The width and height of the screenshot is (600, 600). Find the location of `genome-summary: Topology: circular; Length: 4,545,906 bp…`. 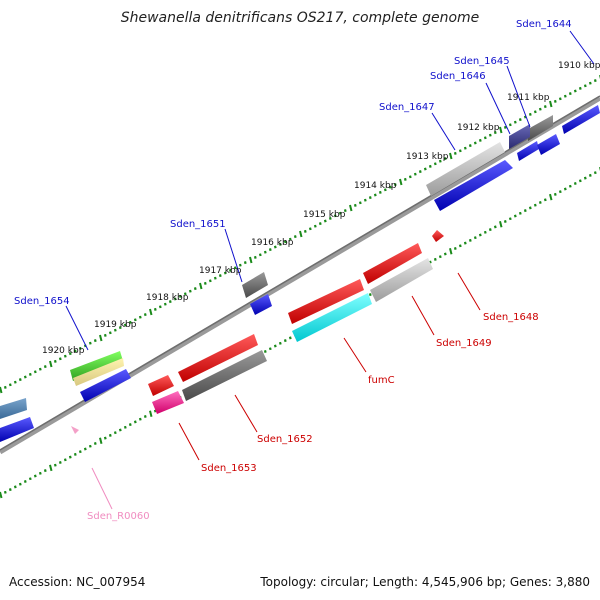

genome-summary: Topology: circular; Length: 4,545,906 bp… is located at coordinates (425, 582).